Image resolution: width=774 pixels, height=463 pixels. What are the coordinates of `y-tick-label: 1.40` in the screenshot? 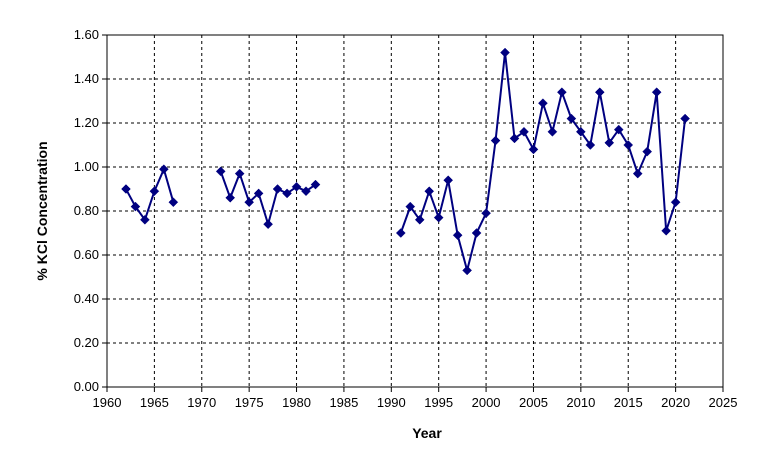 It's located at (86, 78).